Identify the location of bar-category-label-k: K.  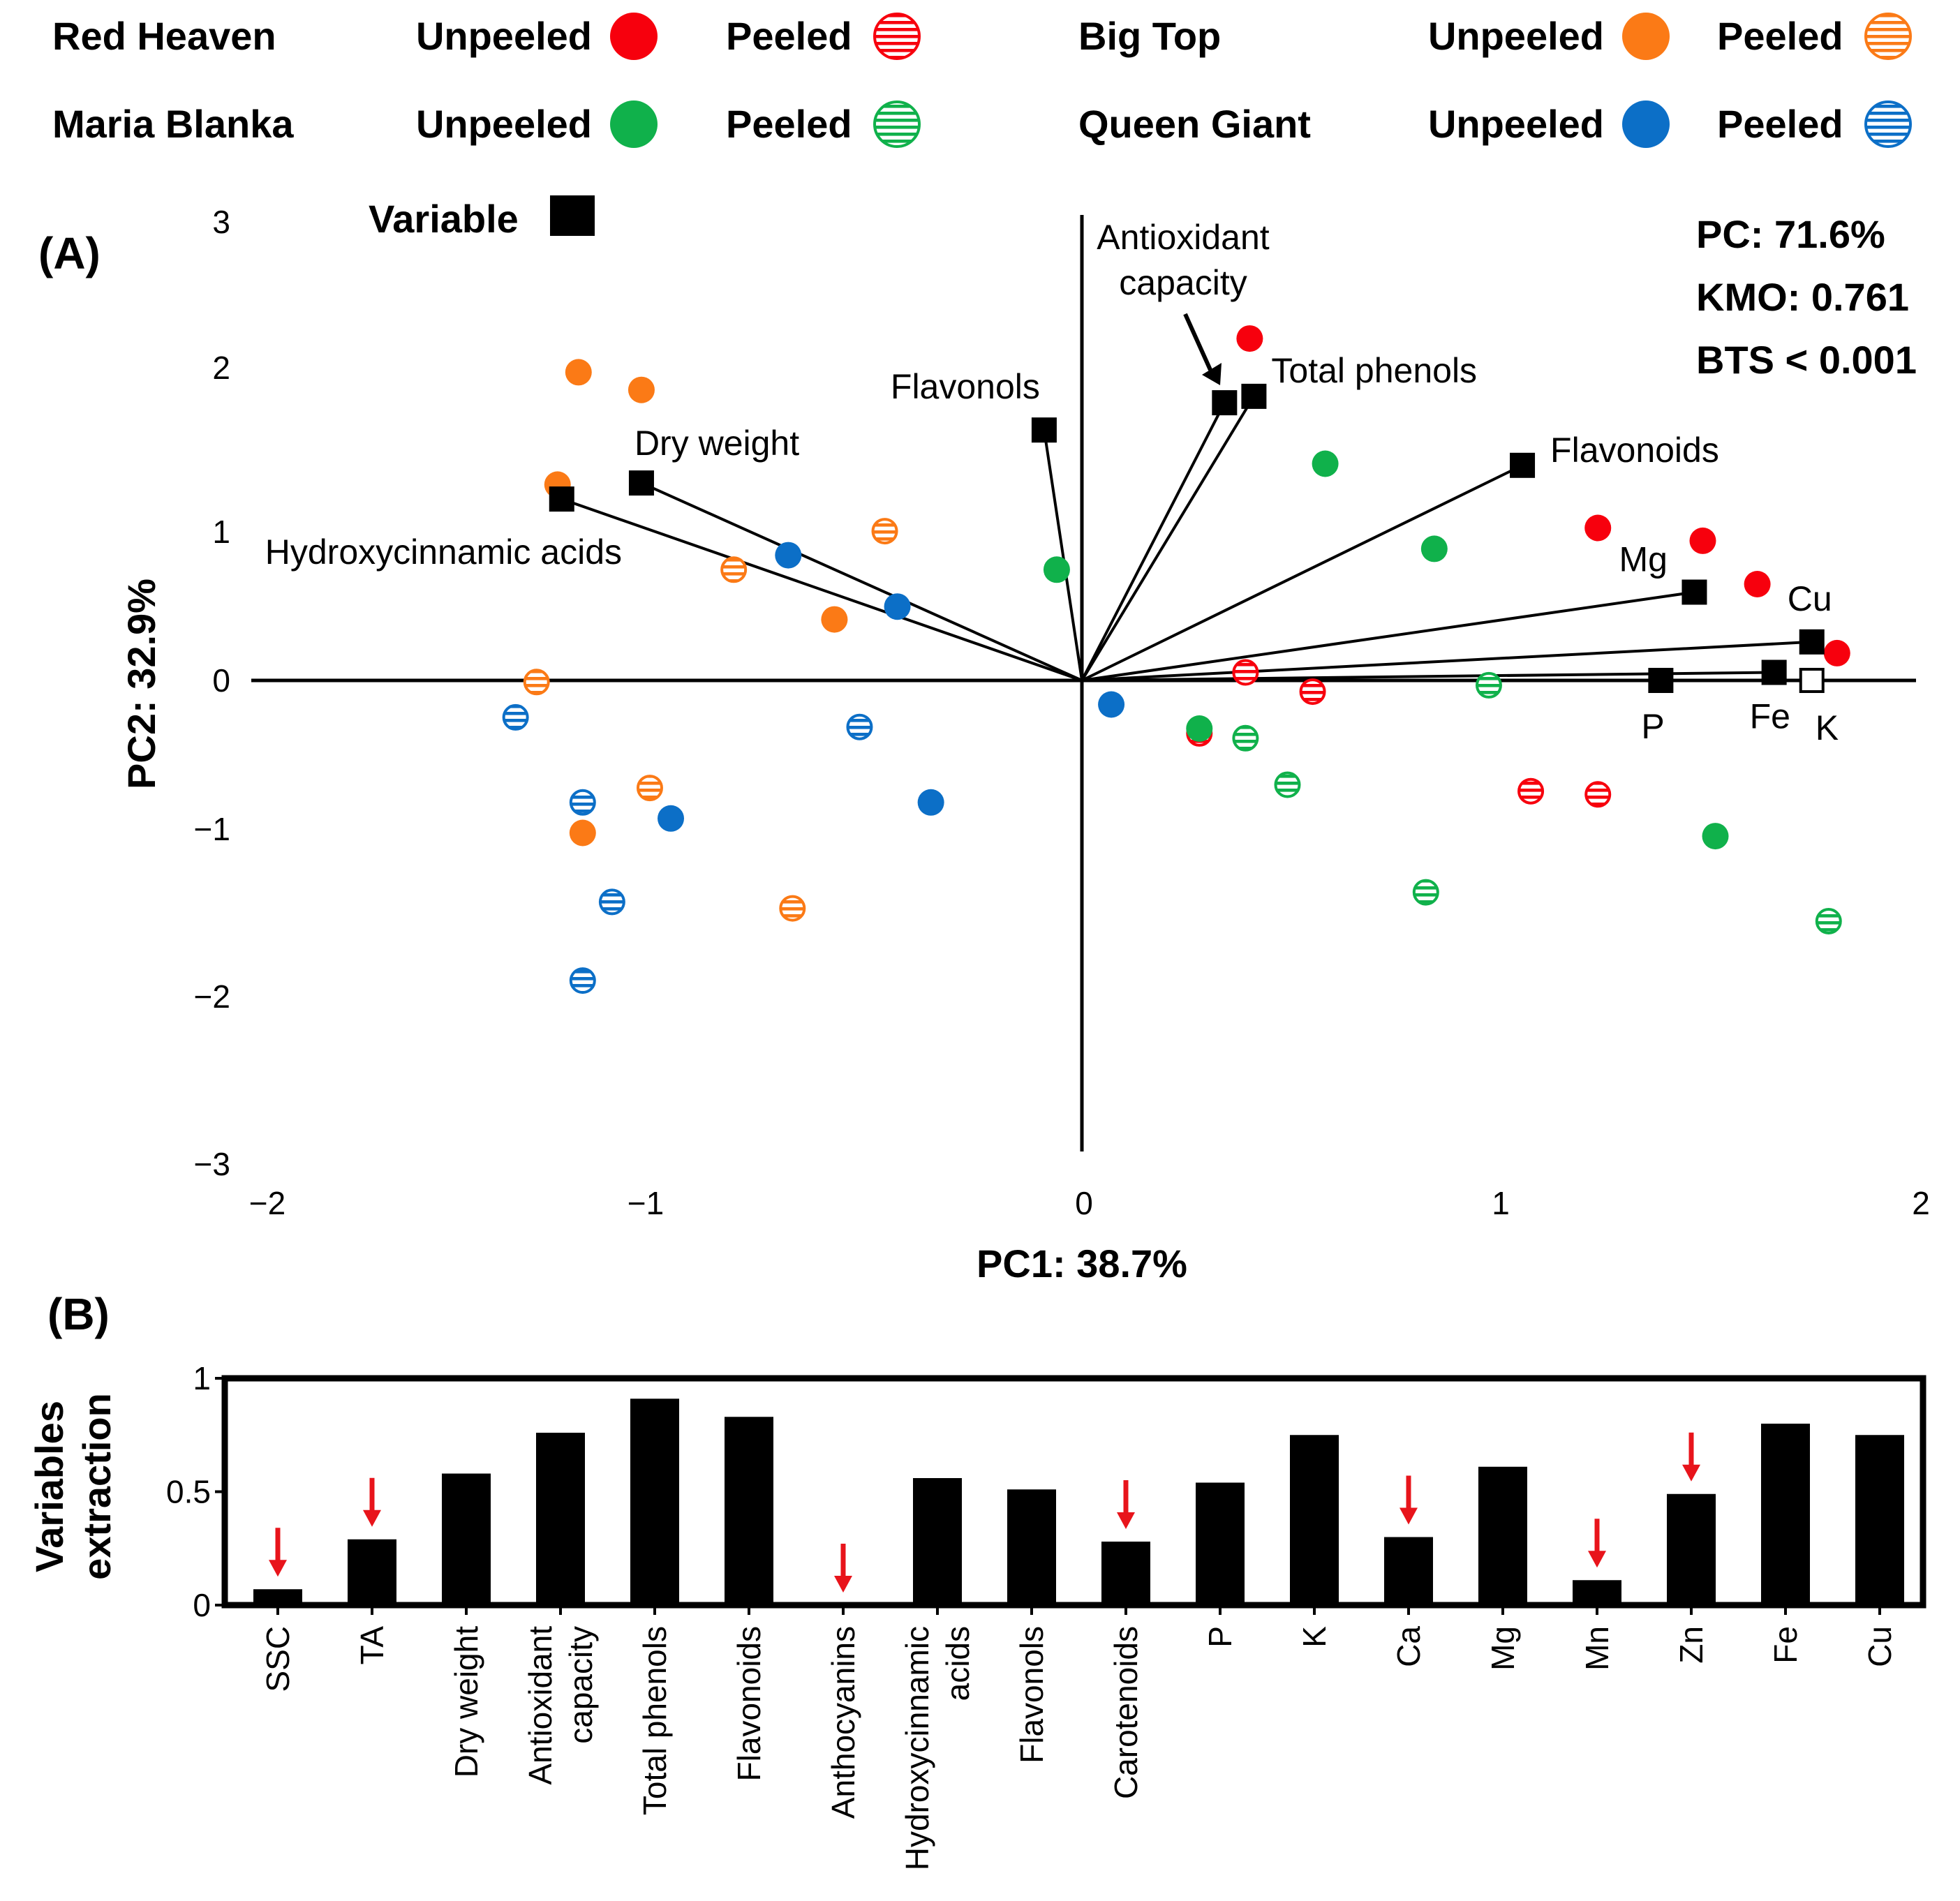
(1314, 1637).